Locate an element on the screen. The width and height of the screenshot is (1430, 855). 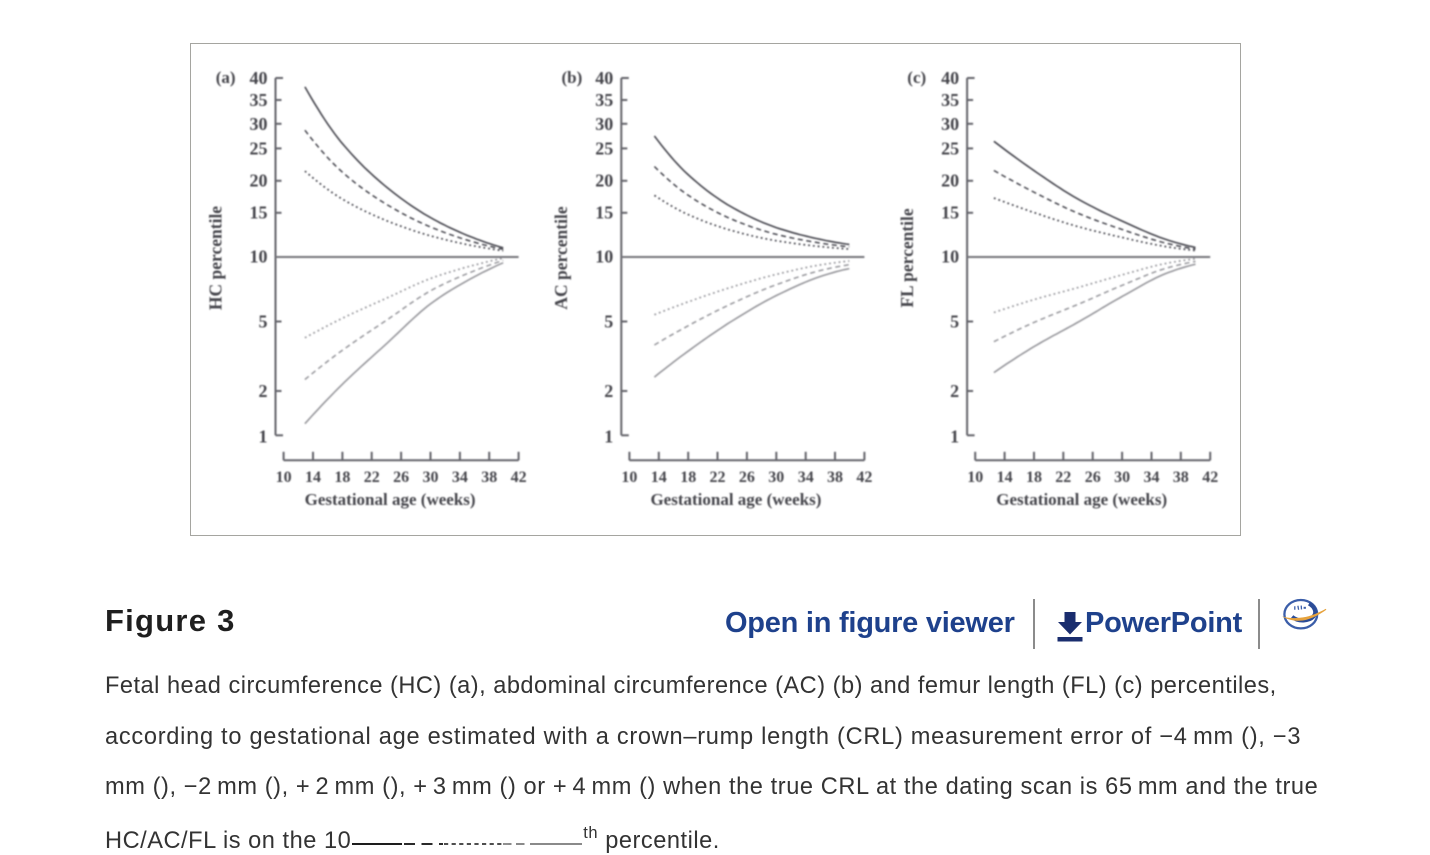
svg-text: HC percentile is located at coordinates (215, 258).